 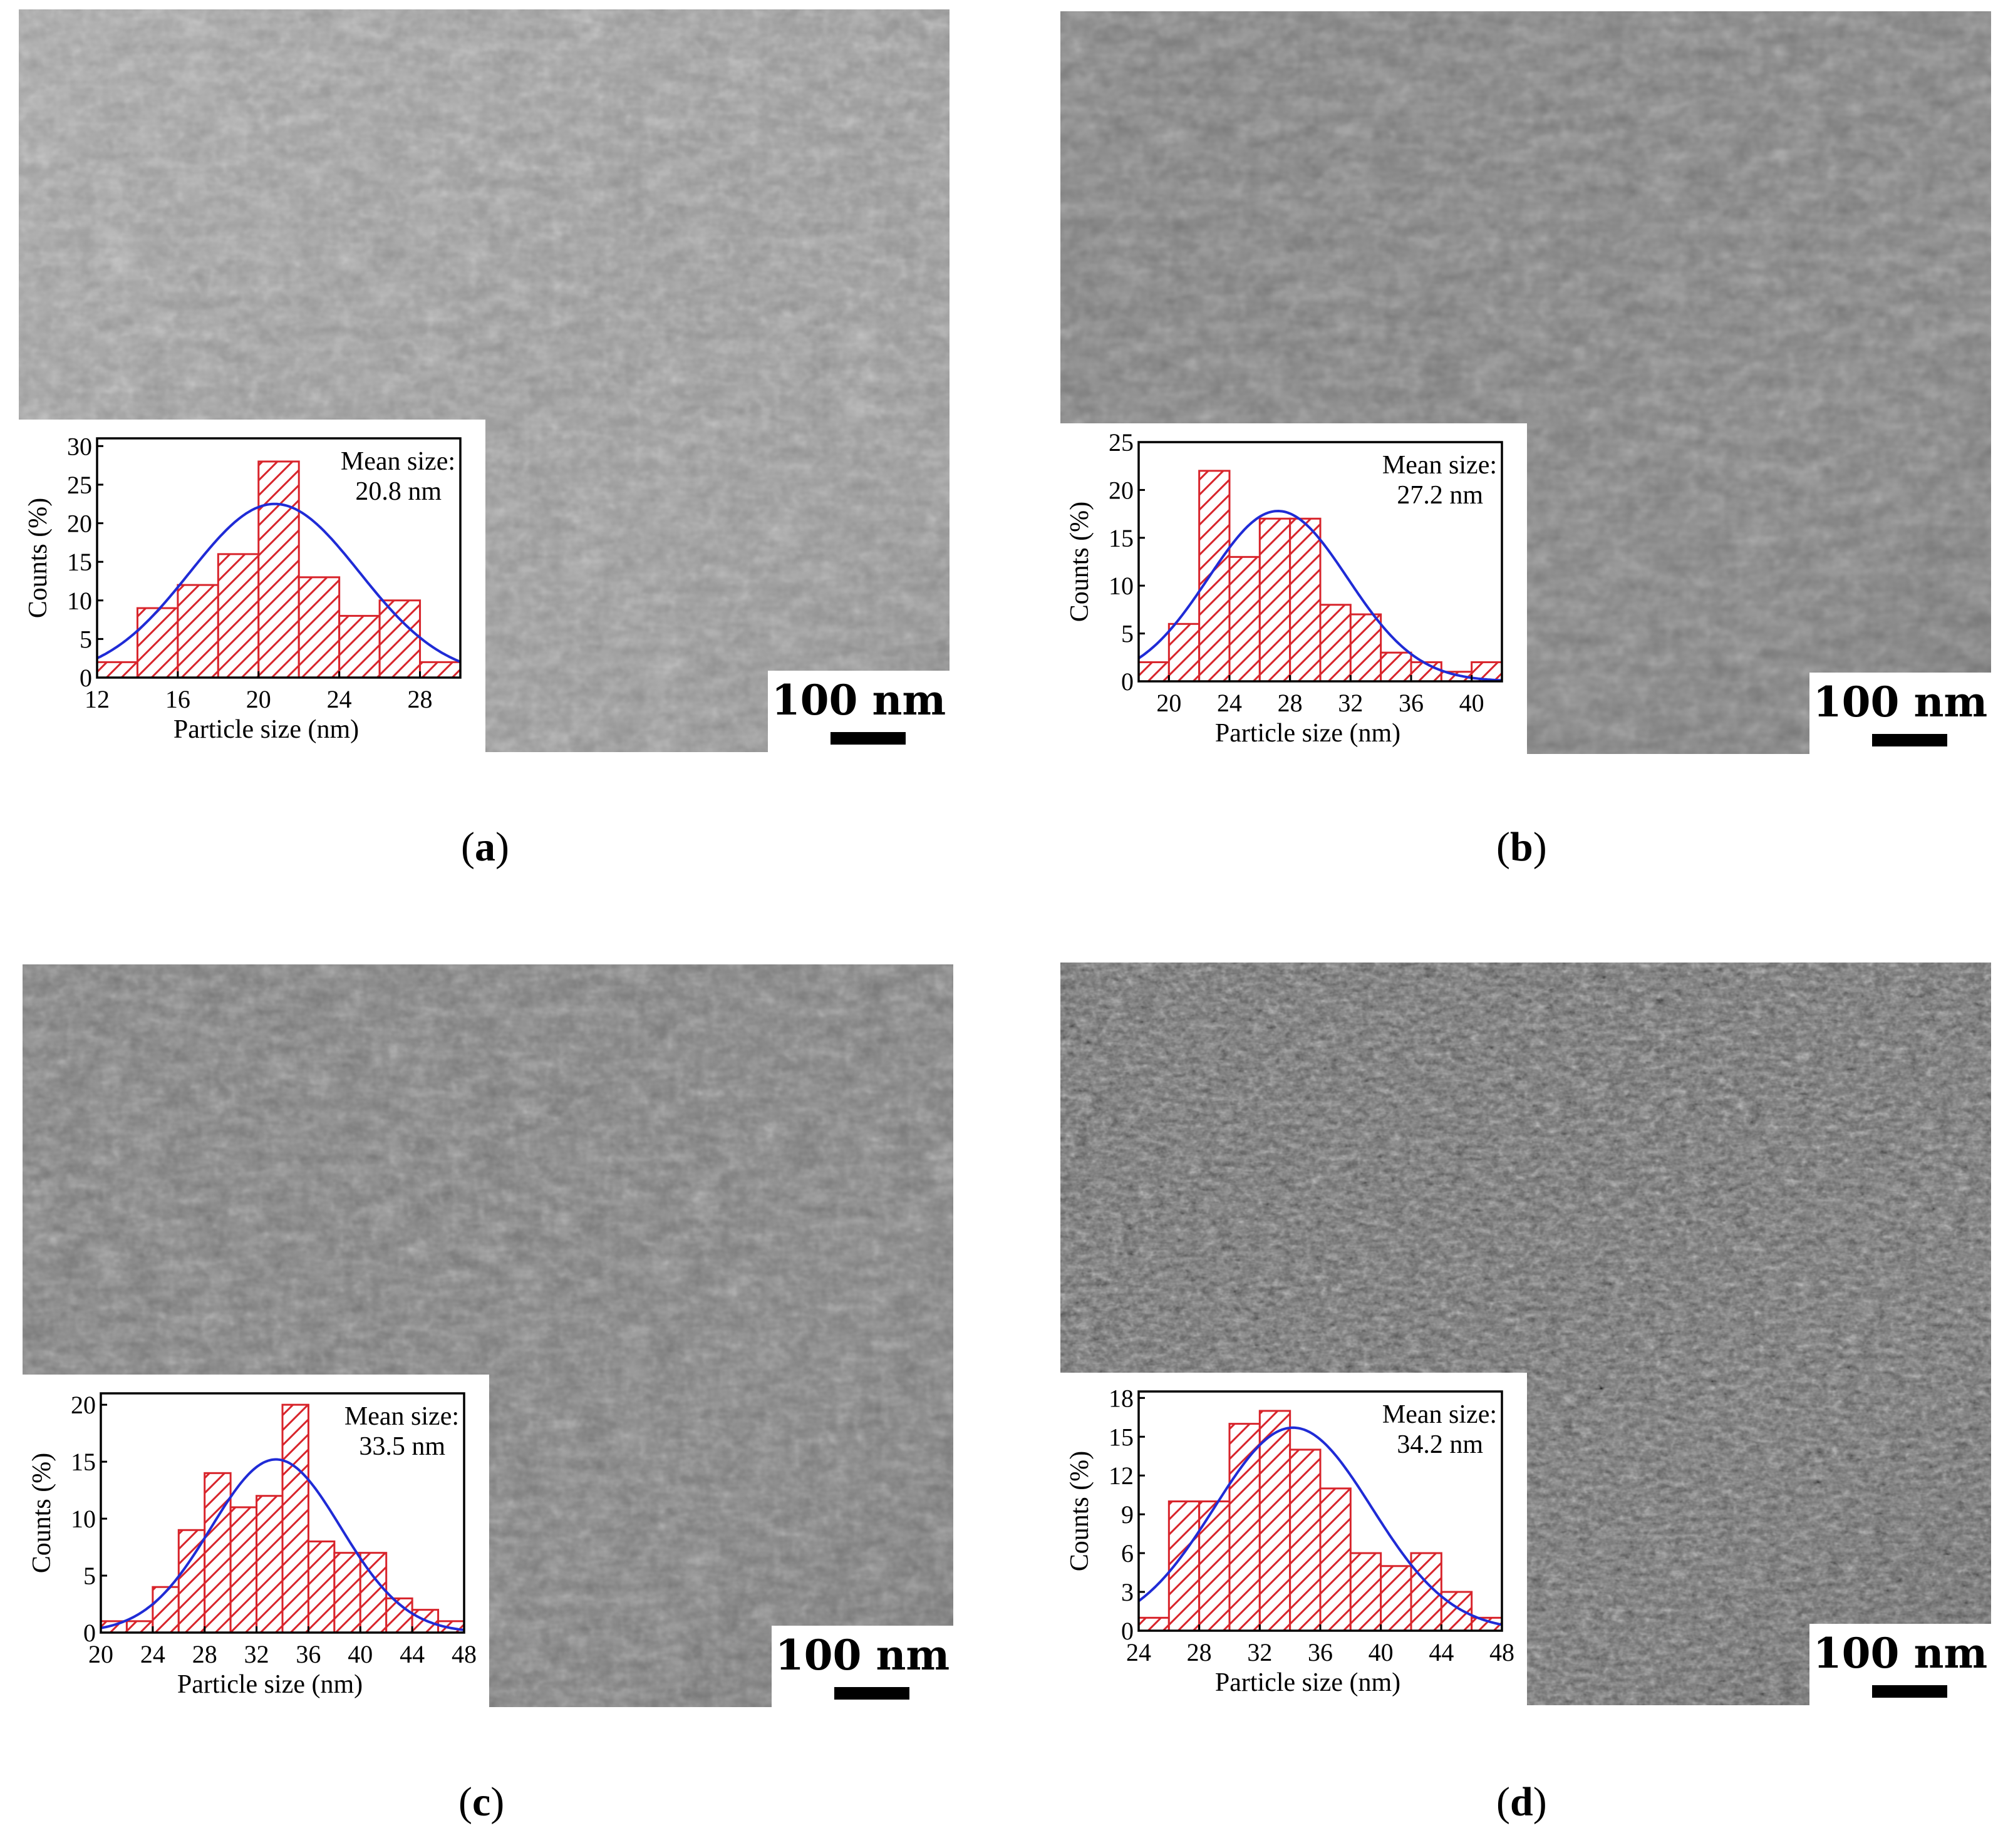 I want to click on caption-letter-d: d, so click(x=1521, y=1802).